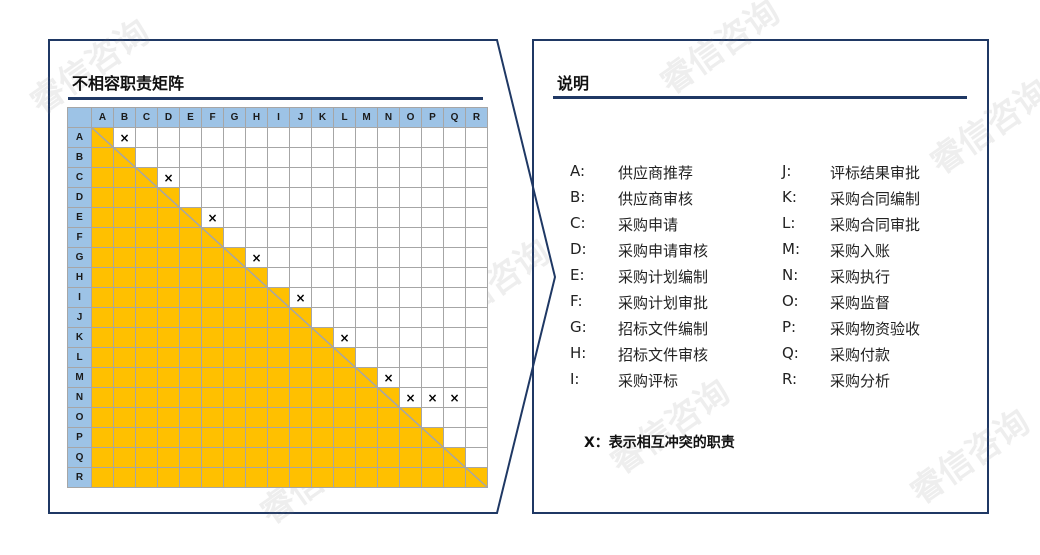 The height and width of the screenshot is (555, 1040). I want to click on legend-title: 说明, so click(573, 83).